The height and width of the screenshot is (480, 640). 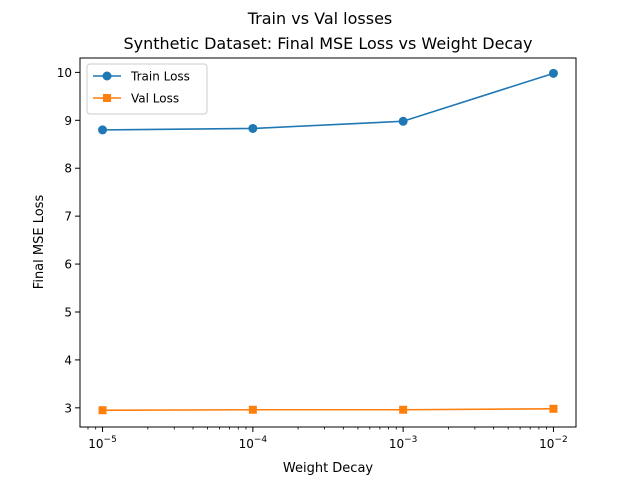 What do you see at coordinates (68, 217) in the screenshot?
I see `y-tick-label: 7` at bounding box center [68, 217].